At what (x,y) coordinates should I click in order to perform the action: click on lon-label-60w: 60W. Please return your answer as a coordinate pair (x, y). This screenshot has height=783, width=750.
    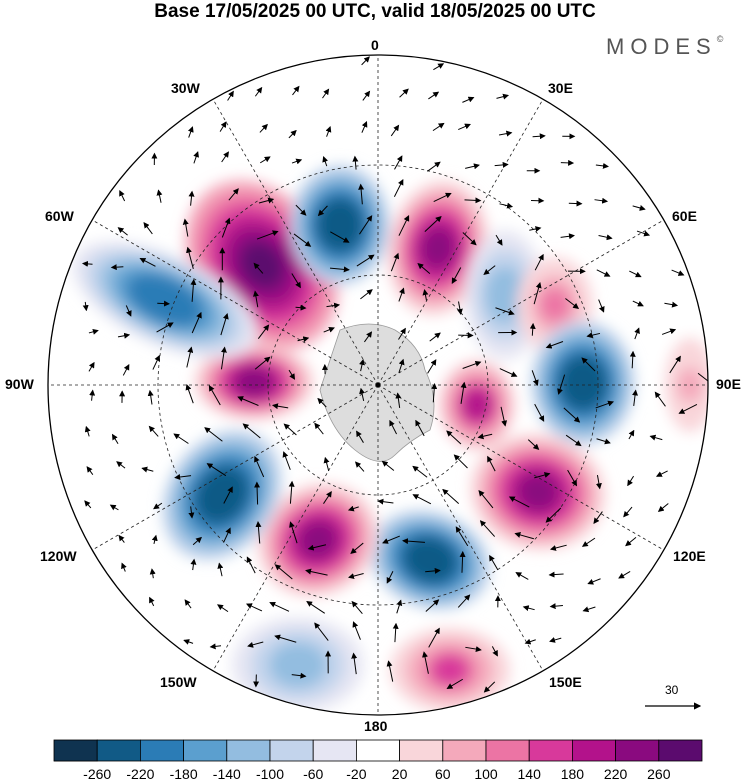
    Looking at the image, I should click on (59, 216).